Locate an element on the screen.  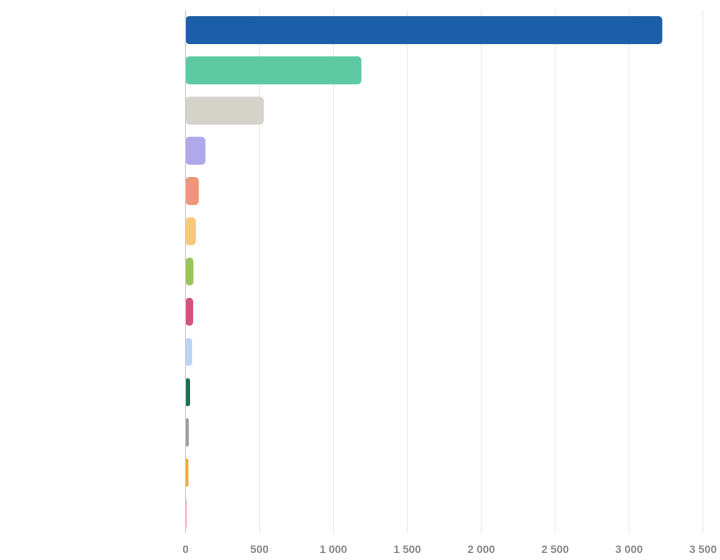
x-tick-label: 1 500 is located at coordinates (408, 550).